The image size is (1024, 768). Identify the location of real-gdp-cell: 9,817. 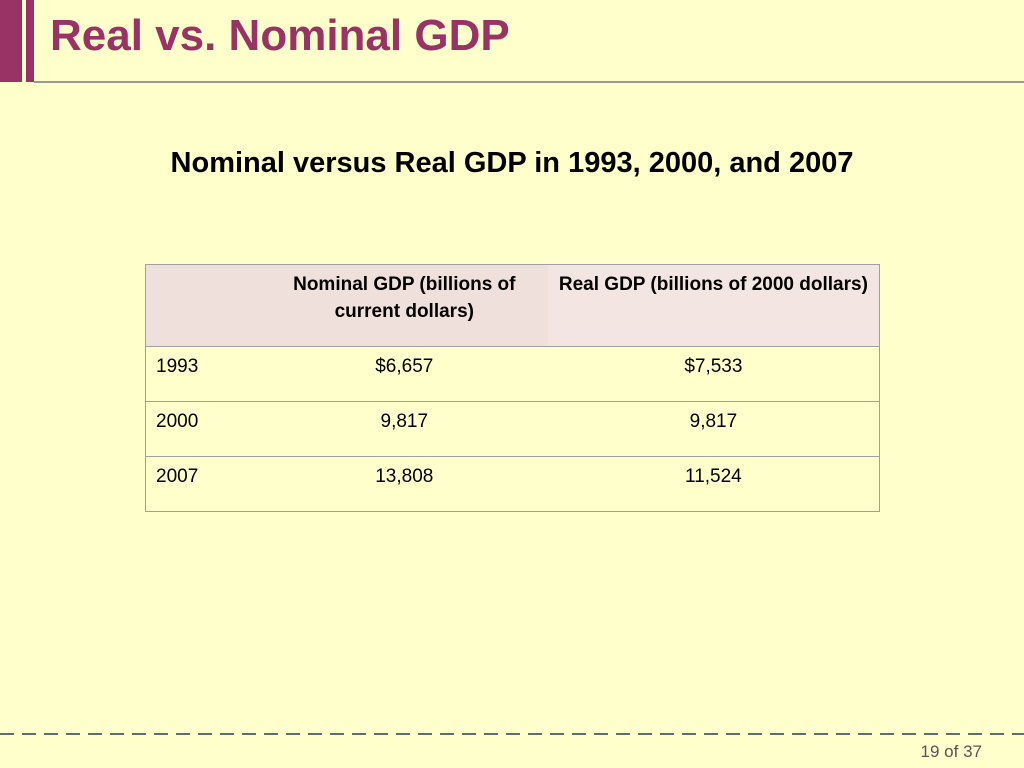
(713, 429).